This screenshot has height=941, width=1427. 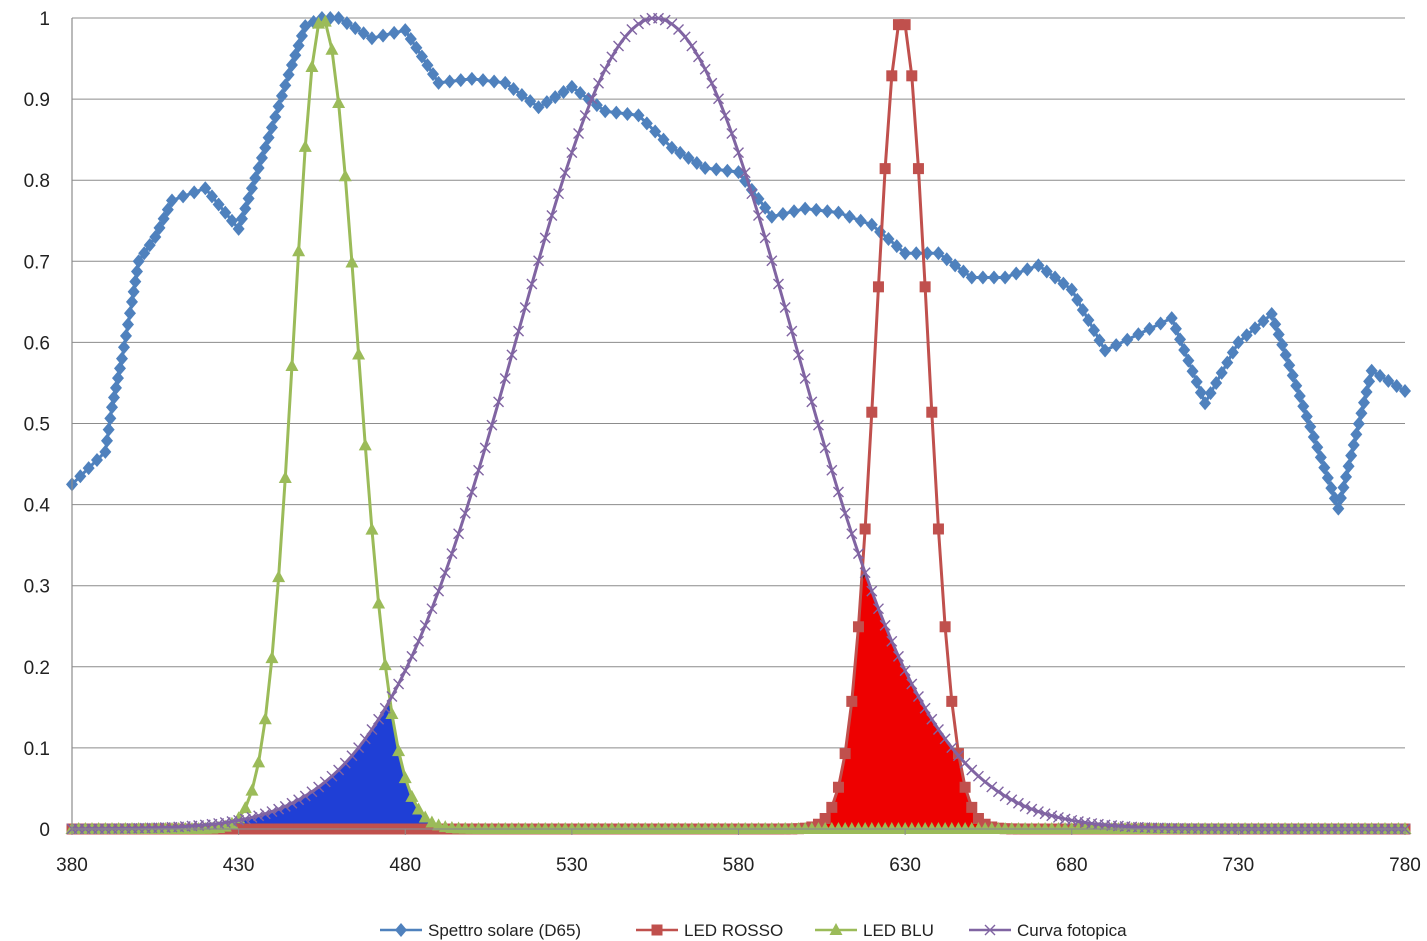 What do you see at coordinates (480, 930) in the screenshot?
I see `legend-item: Spettro solare (D65)` at bounding box center [480, 930].